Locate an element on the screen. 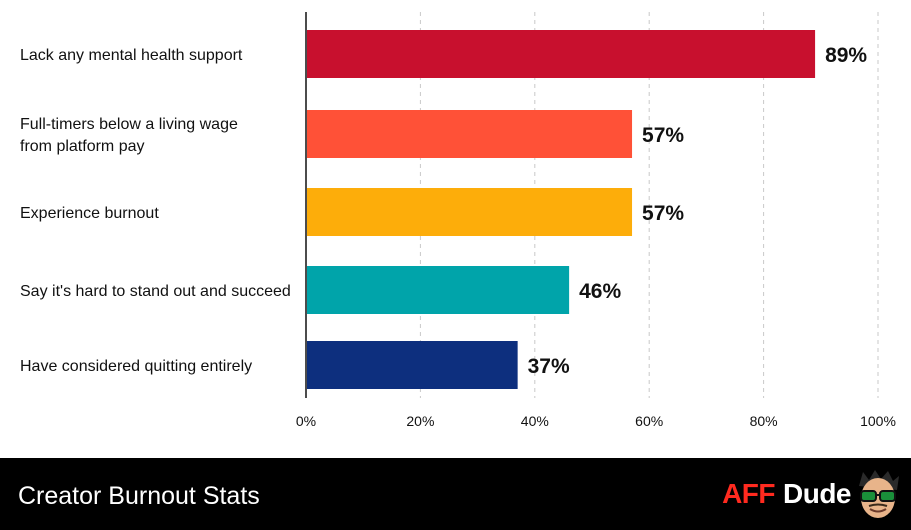 The image size is (911, 530). category-label: Say it's hard to stand out and succeed is located at coordinates (155, 291).